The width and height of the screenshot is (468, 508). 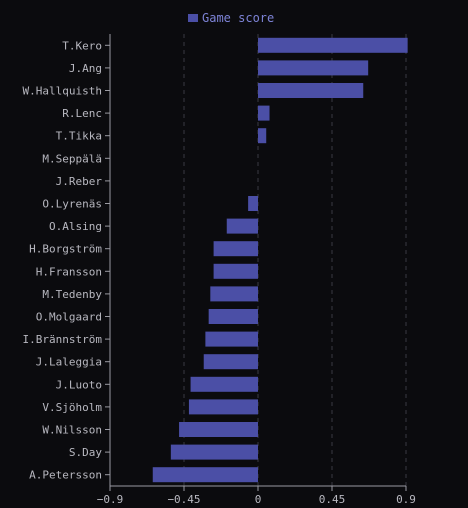 I want to click on y-tick-label: A.Petersson, so click(x=65, y=475).